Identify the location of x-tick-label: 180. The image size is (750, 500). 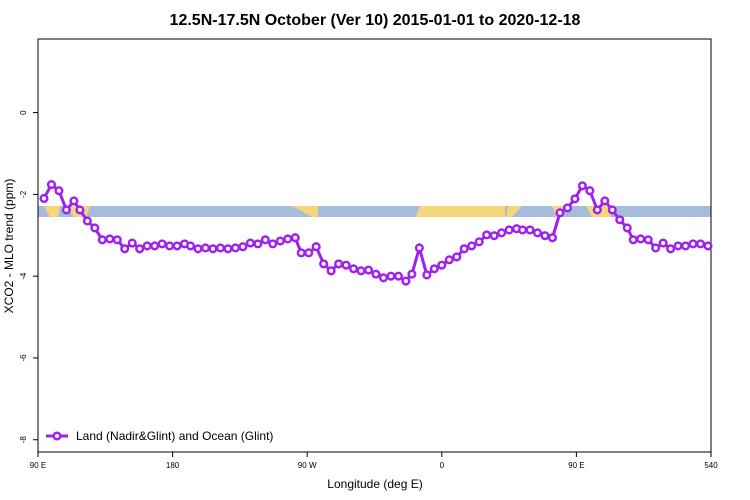
(173, 465).